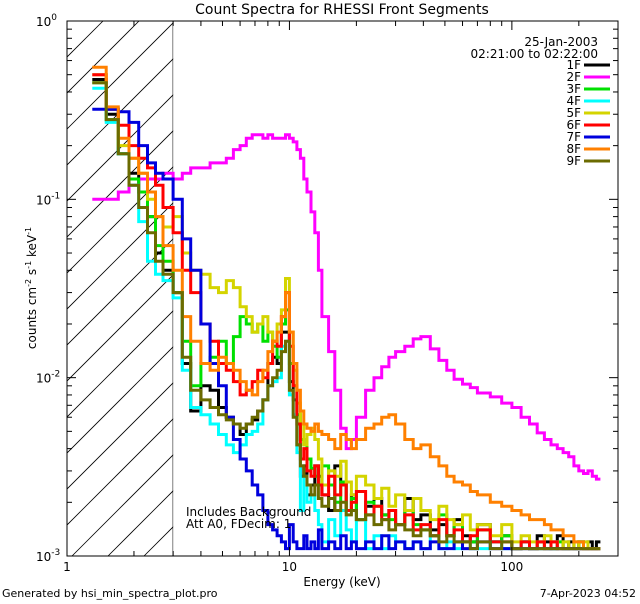 This screenshot has width=640, height=604. I want to click on legend-label-6f: 6F, so click(573, 125).